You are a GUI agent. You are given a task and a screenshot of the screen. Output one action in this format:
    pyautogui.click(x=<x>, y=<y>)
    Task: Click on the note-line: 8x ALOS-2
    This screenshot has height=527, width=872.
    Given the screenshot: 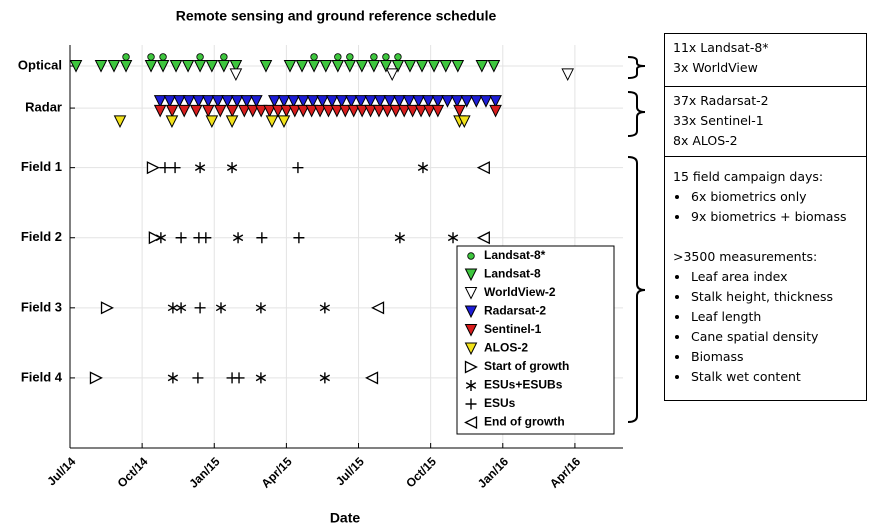 What is the action you would take?
    pyautogui.click(x=705, y=140)
    